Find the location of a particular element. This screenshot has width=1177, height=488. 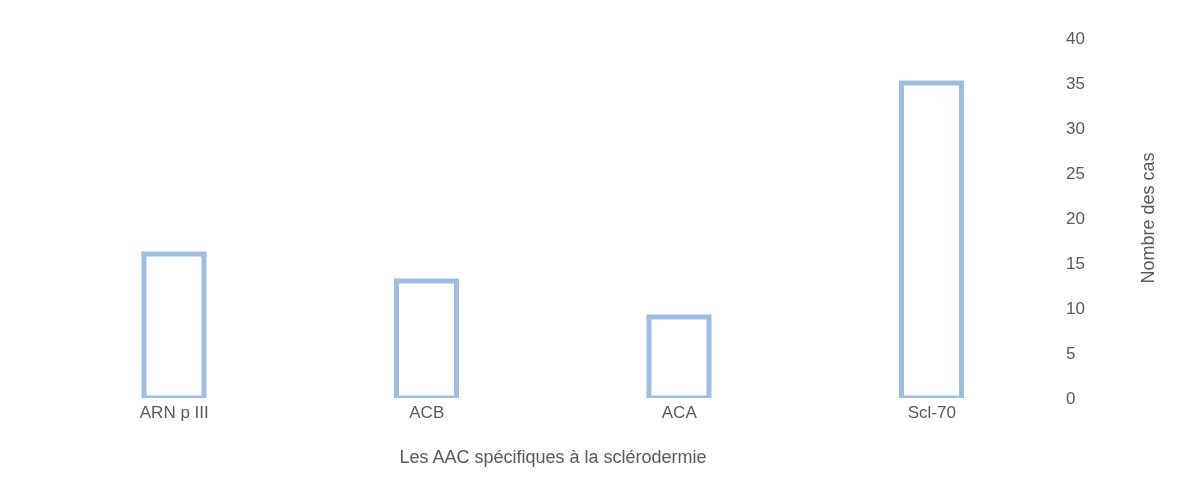

y-tick-label: 0 is located at coordinates (1071, 399).